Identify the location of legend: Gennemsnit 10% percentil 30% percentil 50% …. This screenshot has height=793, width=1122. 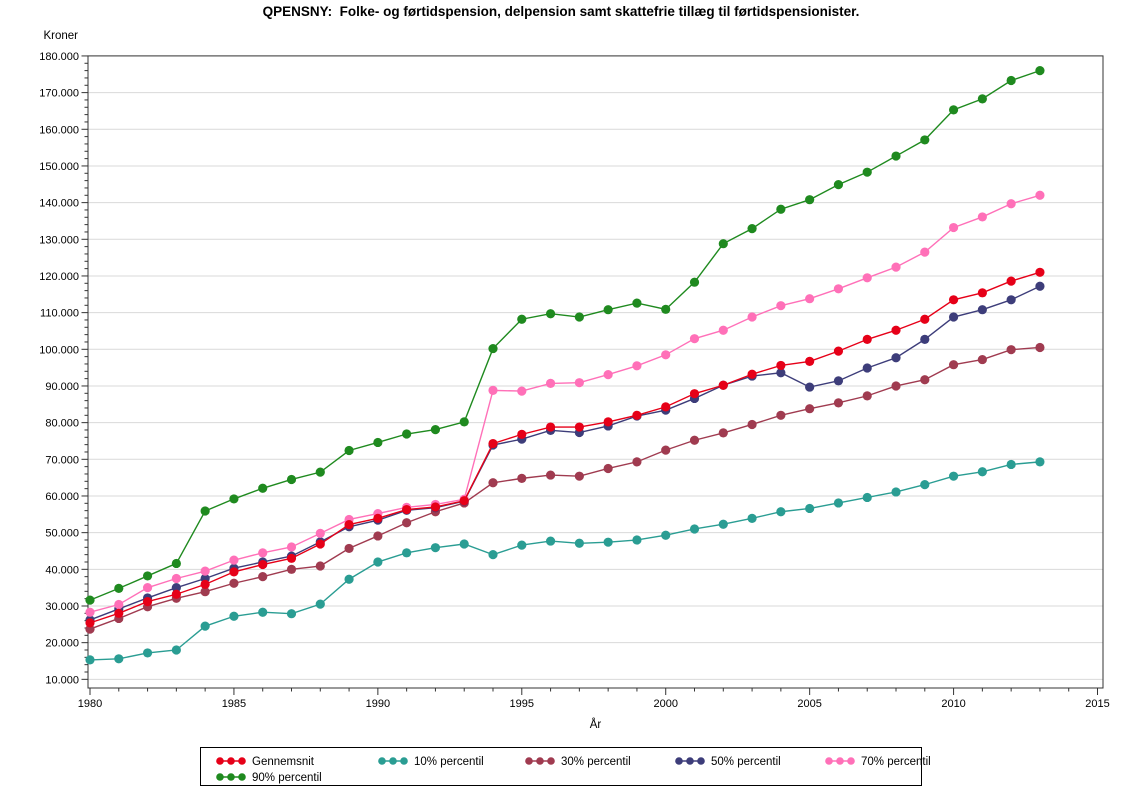
(565, 766).